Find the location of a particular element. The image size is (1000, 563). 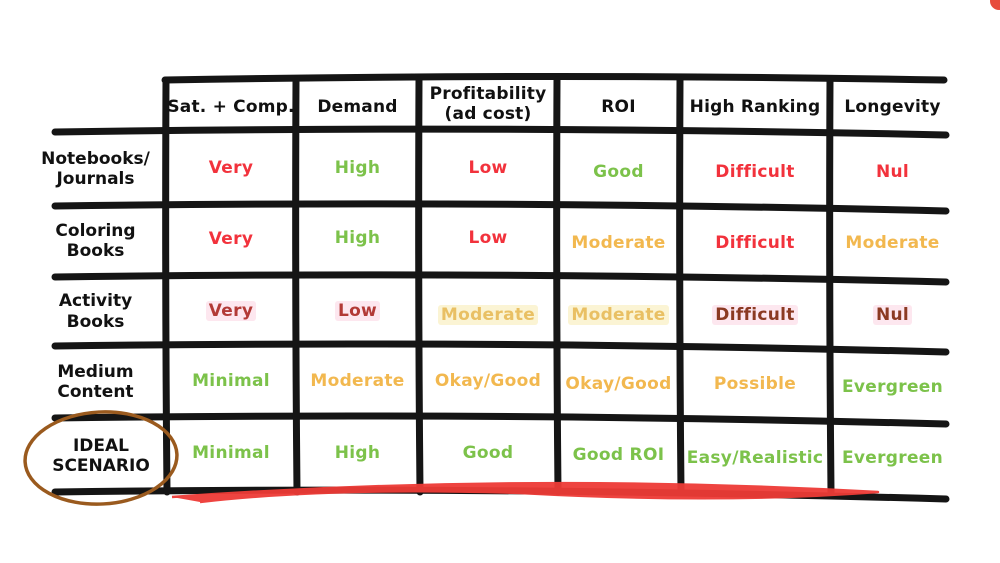

row-label-medium-content: Medium Content is located at coordinates (95, 381).